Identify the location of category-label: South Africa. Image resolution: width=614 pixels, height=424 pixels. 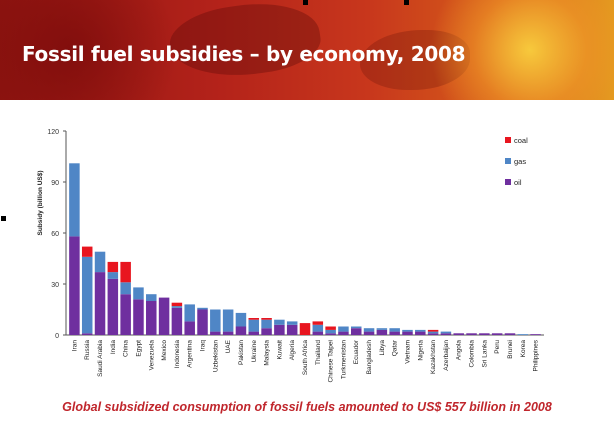
(305, 357).